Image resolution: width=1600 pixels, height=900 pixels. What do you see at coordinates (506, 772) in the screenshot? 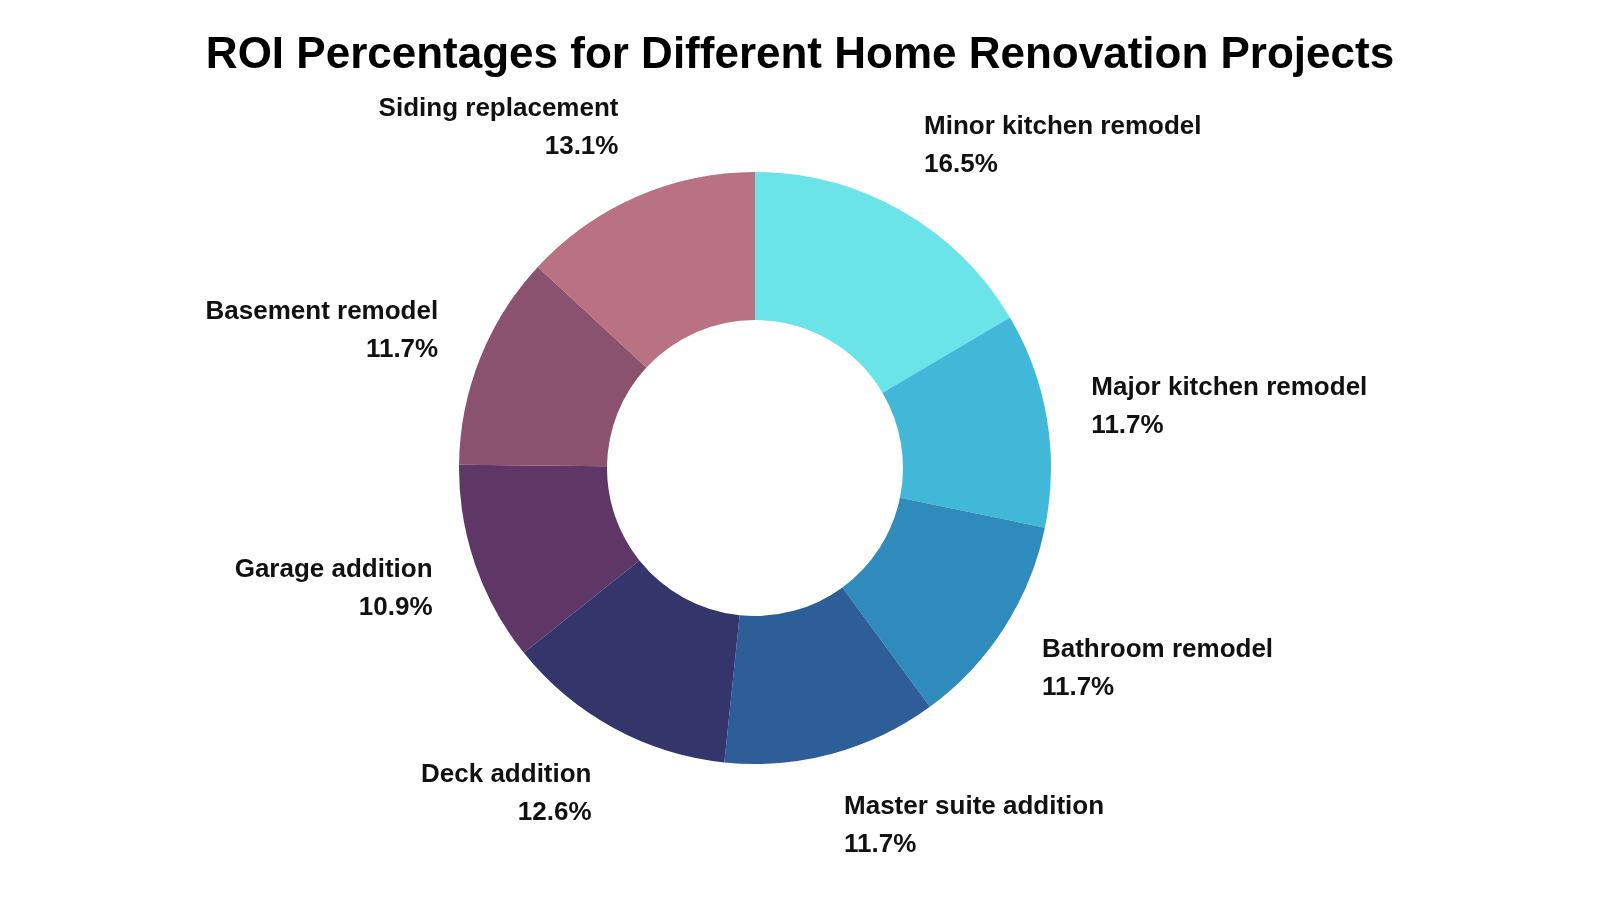
I see `slice-label: Deck addition` at bounding box center [506, 772].